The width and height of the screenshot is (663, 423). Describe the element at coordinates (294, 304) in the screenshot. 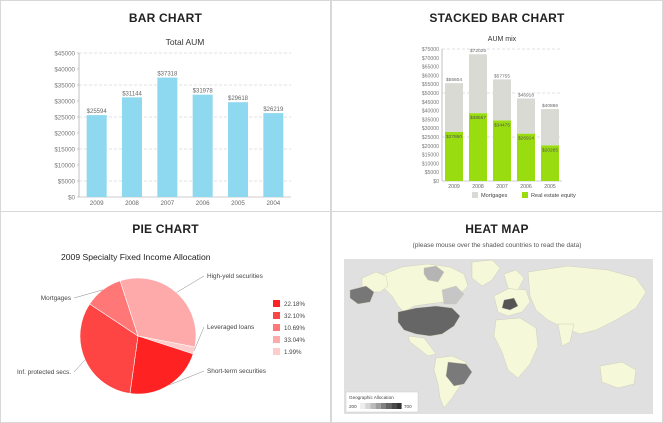

I see `pie-legend-label: 22.18%` at that location.